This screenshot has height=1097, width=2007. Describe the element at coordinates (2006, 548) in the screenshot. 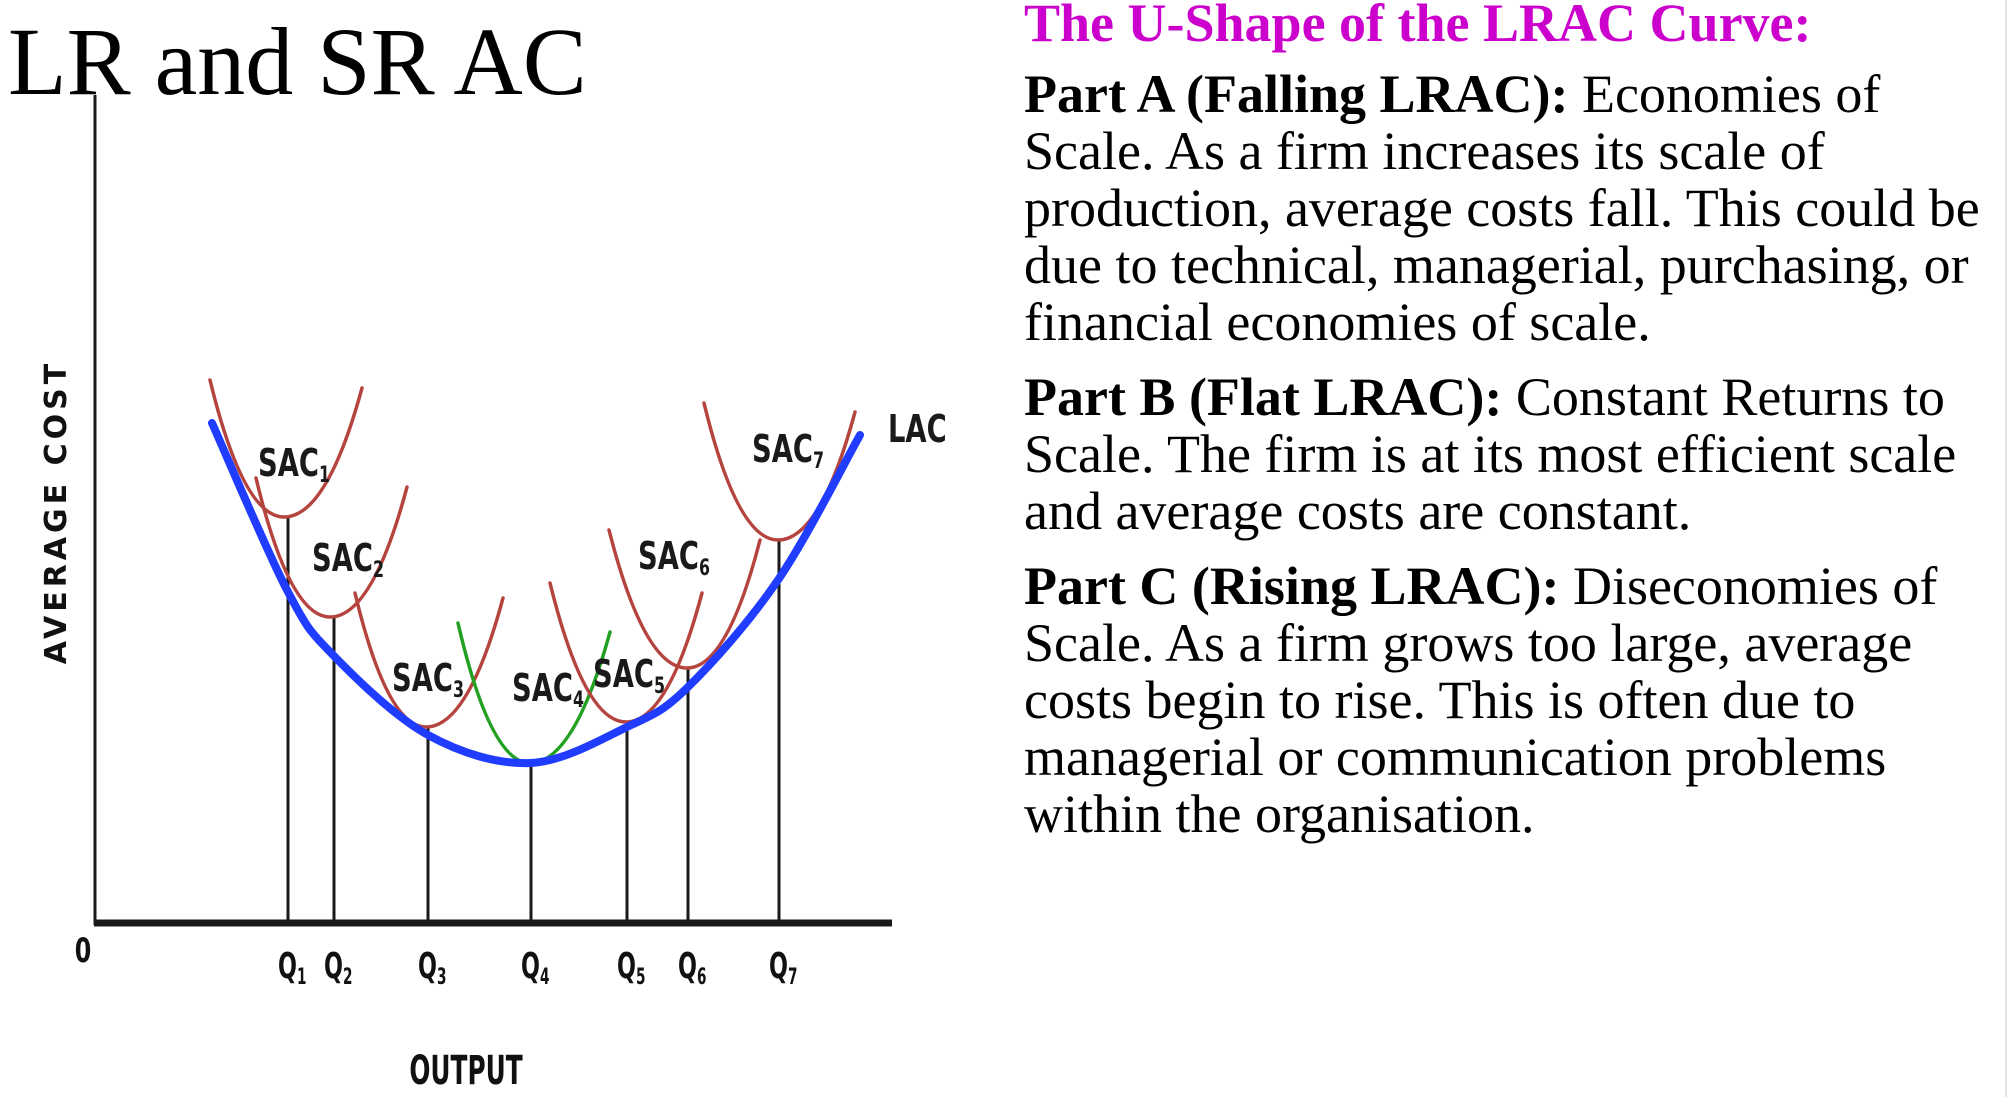

I see `slide-edge-divider` at that location.